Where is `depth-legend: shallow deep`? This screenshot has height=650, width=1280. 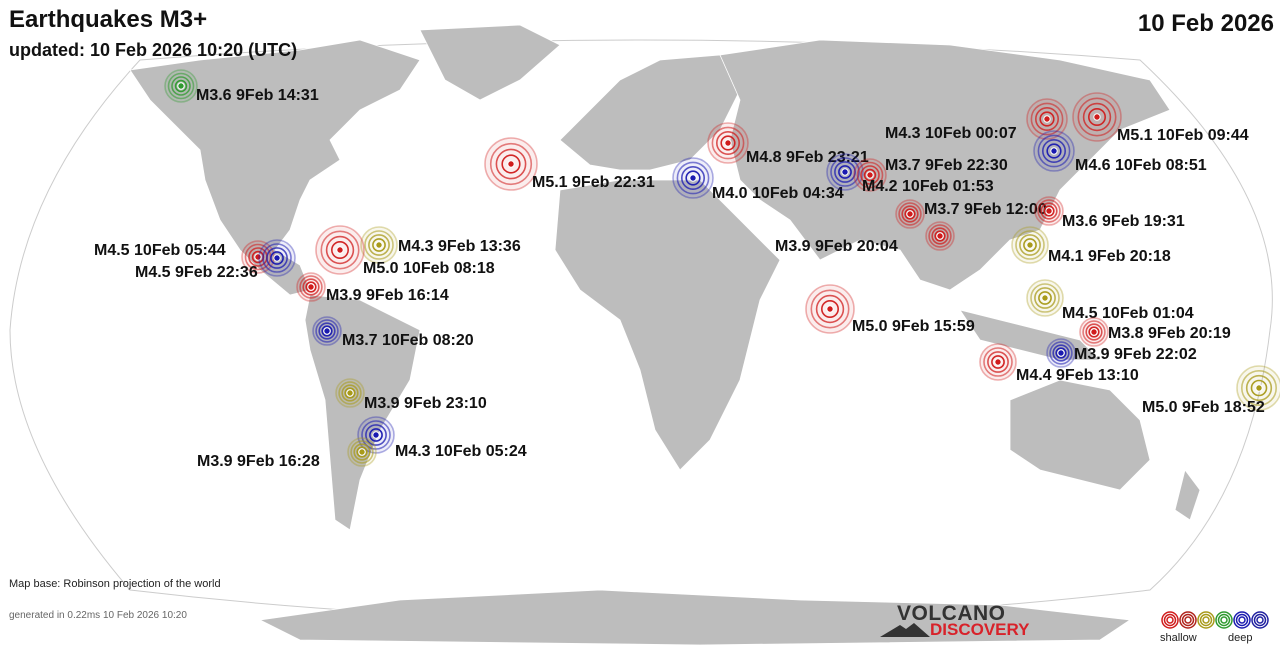 depth-legend: shallow deep is located at coordinates (1215, 628).